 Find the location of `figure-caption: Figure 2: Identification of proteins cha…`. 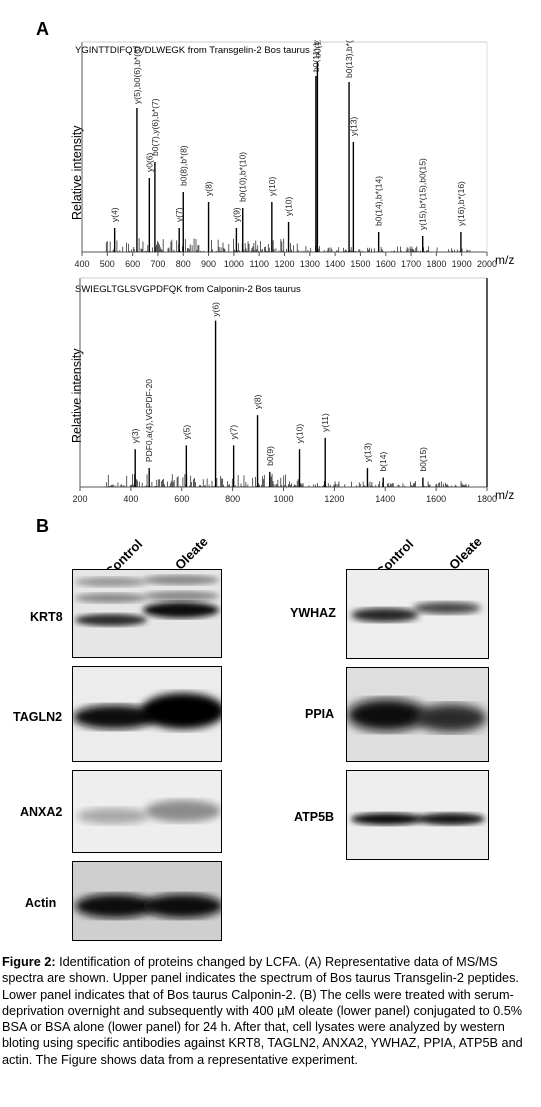

figure-caption: Figure 2: Identification of proteins cha… is located at coordinates (270, 1011).